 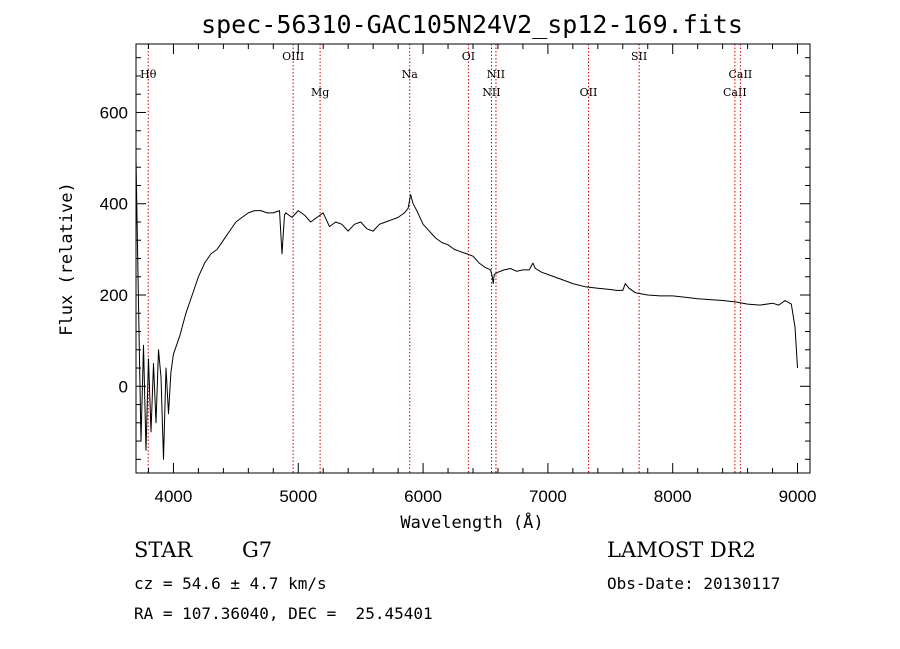 What do you see at coordinates (673, 496) in the screenshot?
I see `x-tick-label: 8000` at bounding box center [673, 496].